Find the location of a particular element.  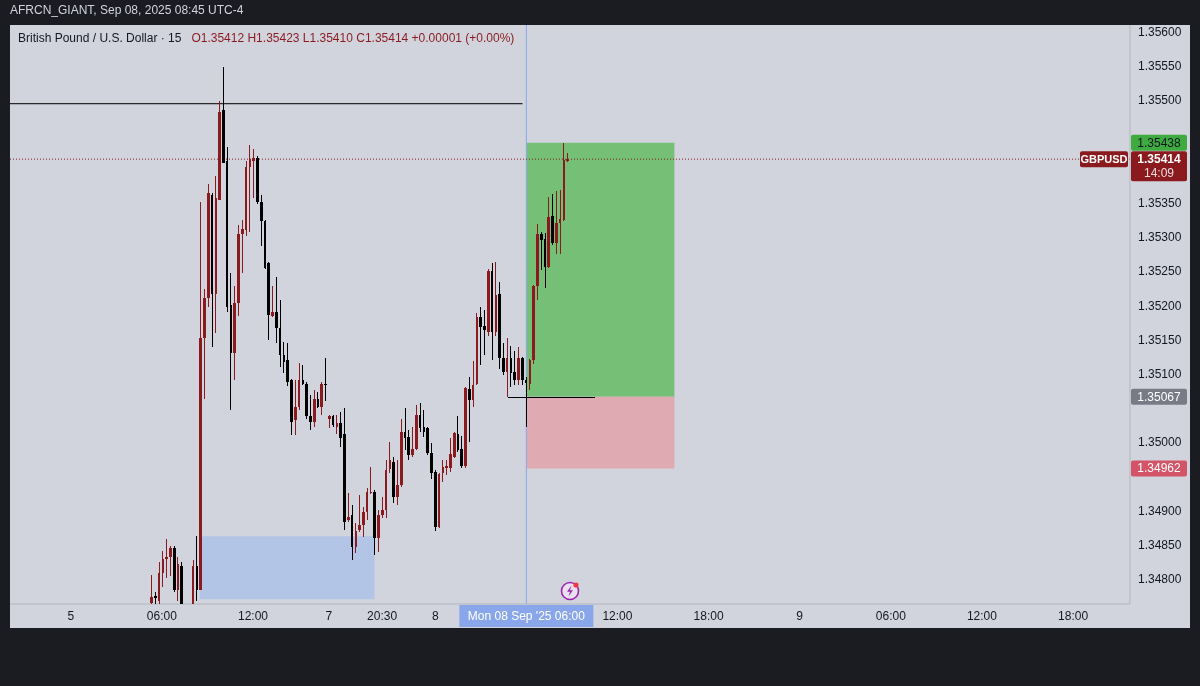

annotation: GBPUSD is located at coordinates (1104, 159).